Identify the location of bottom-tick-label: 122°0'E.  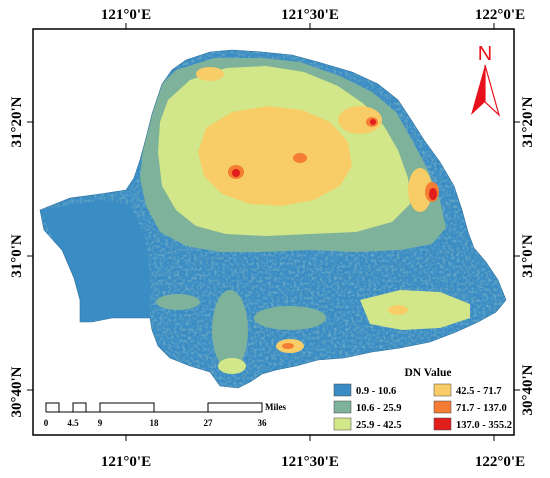
(500, 462).